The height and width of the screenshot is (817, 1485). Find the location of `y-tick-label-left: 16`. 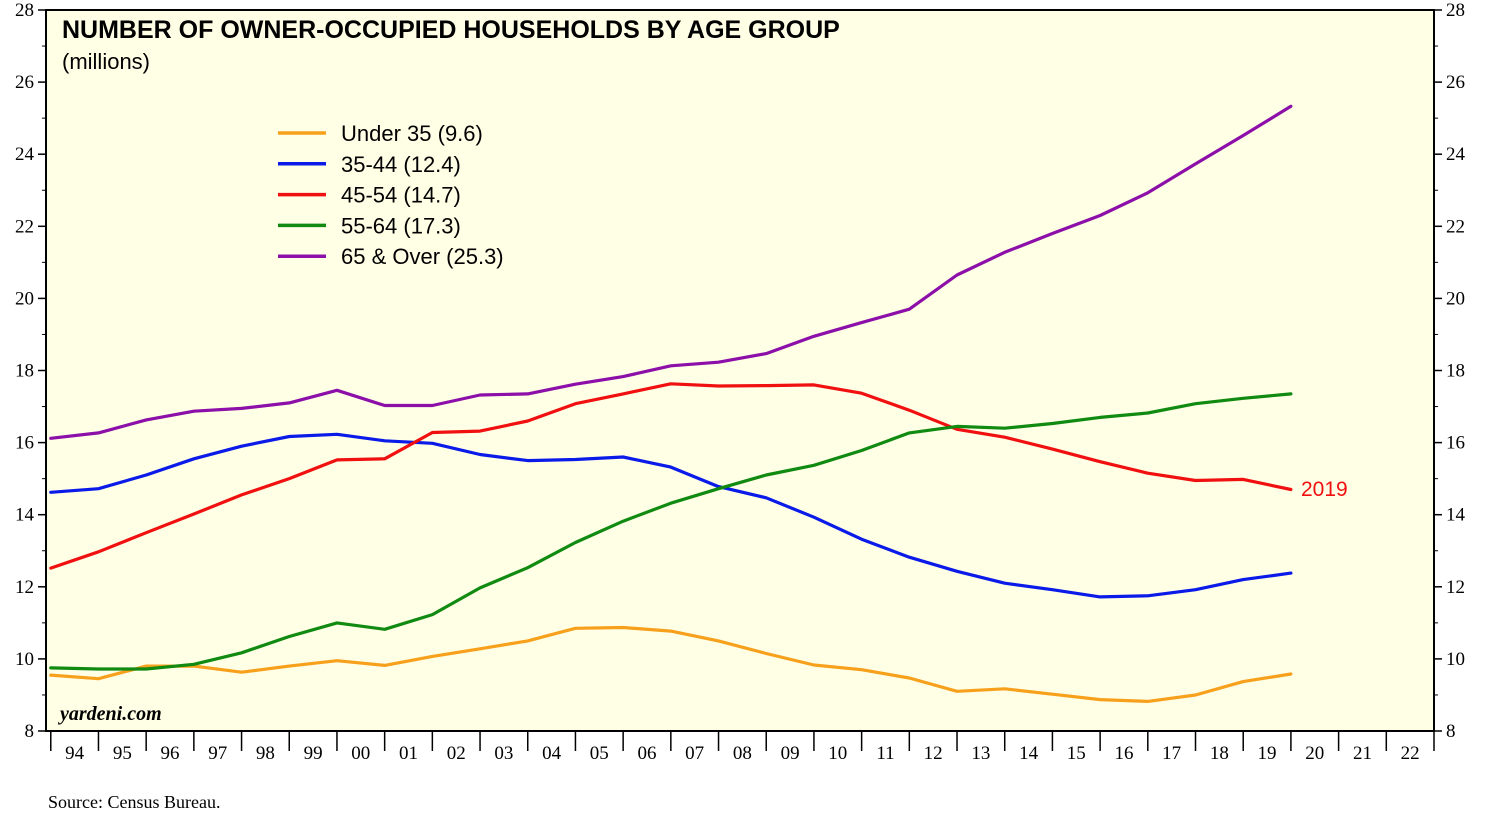

y-tick-label-left: 16 is located at coordinates (24, 443).